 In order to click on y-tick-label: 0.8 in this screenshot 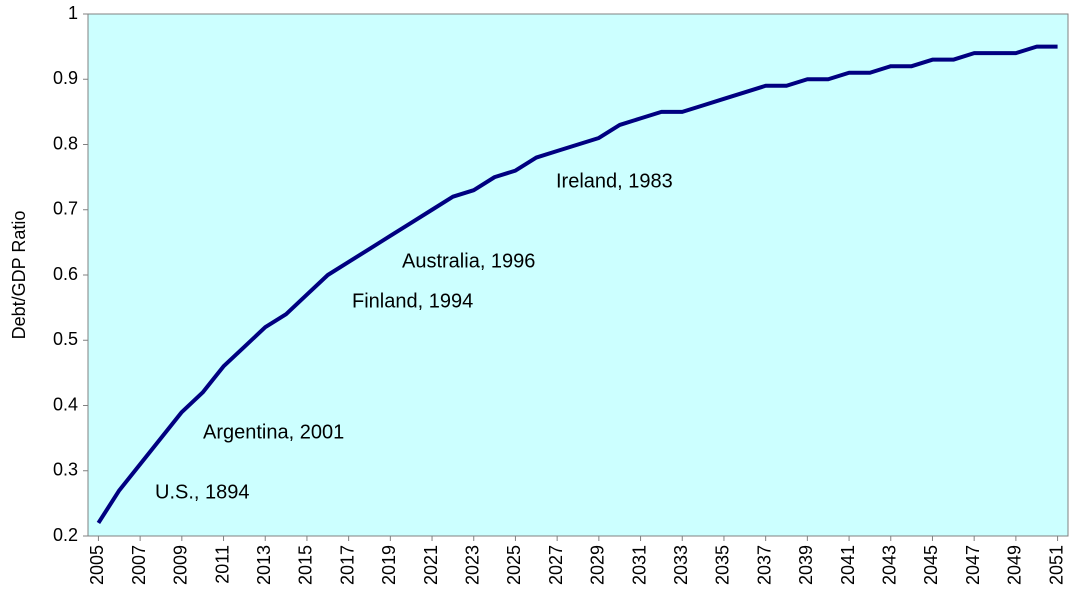, I will do `click(65, 143)`.